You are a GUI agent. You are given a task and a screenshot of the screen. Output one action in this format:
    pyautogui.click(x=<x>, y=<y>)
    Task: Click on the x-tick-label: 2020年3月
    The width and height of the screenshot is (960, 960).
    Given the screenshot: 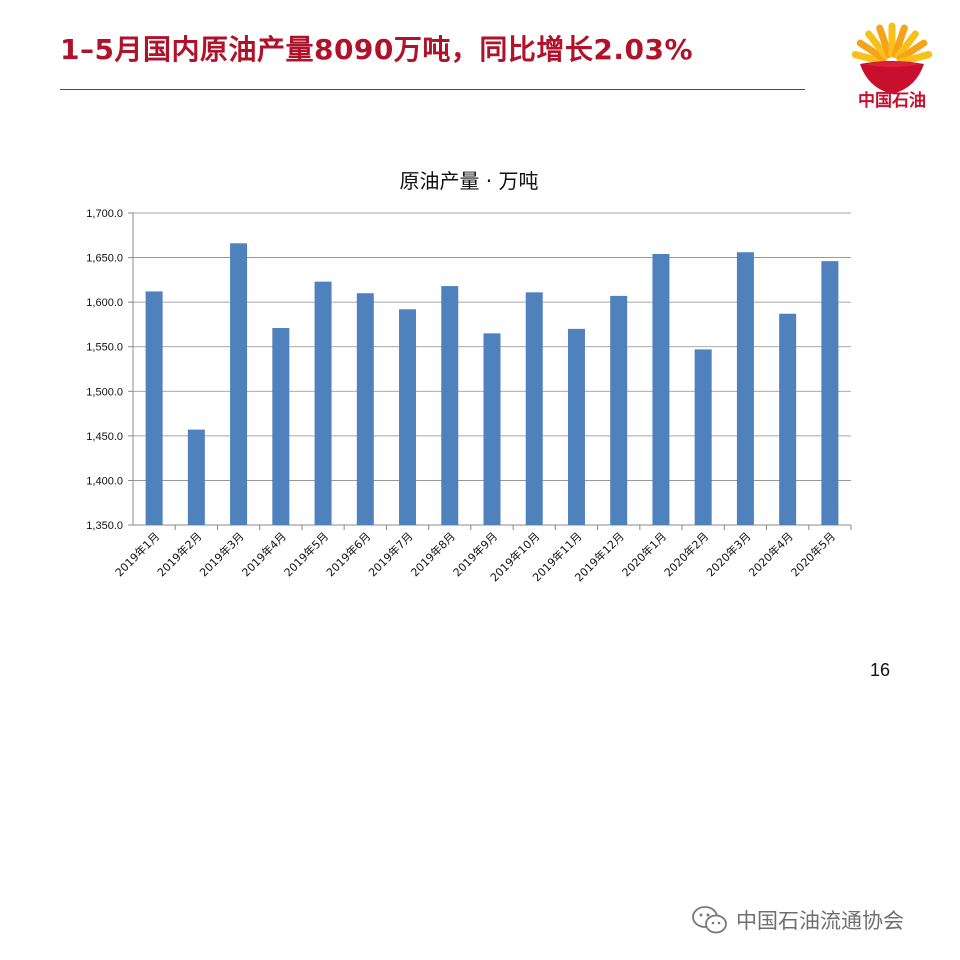 What is the action you would take?
    pyautogui.click(x=728, y=554)
    